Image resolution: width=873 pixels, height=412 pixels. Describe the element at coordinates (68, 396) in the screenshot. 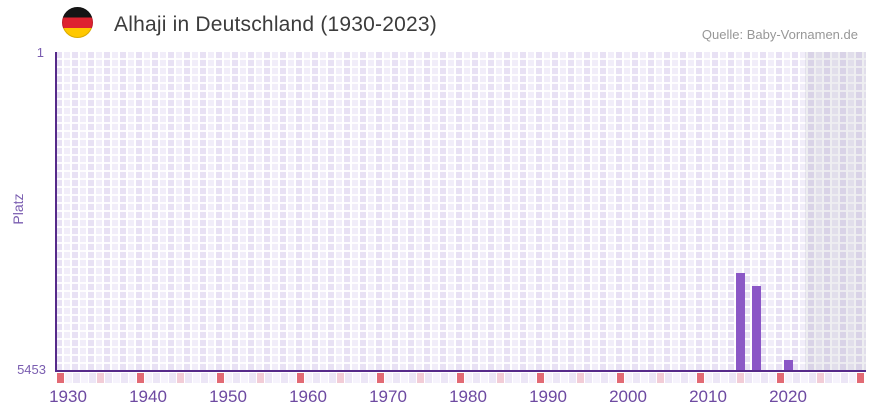

I see `x-axis-label-1930: 1930` at that location.